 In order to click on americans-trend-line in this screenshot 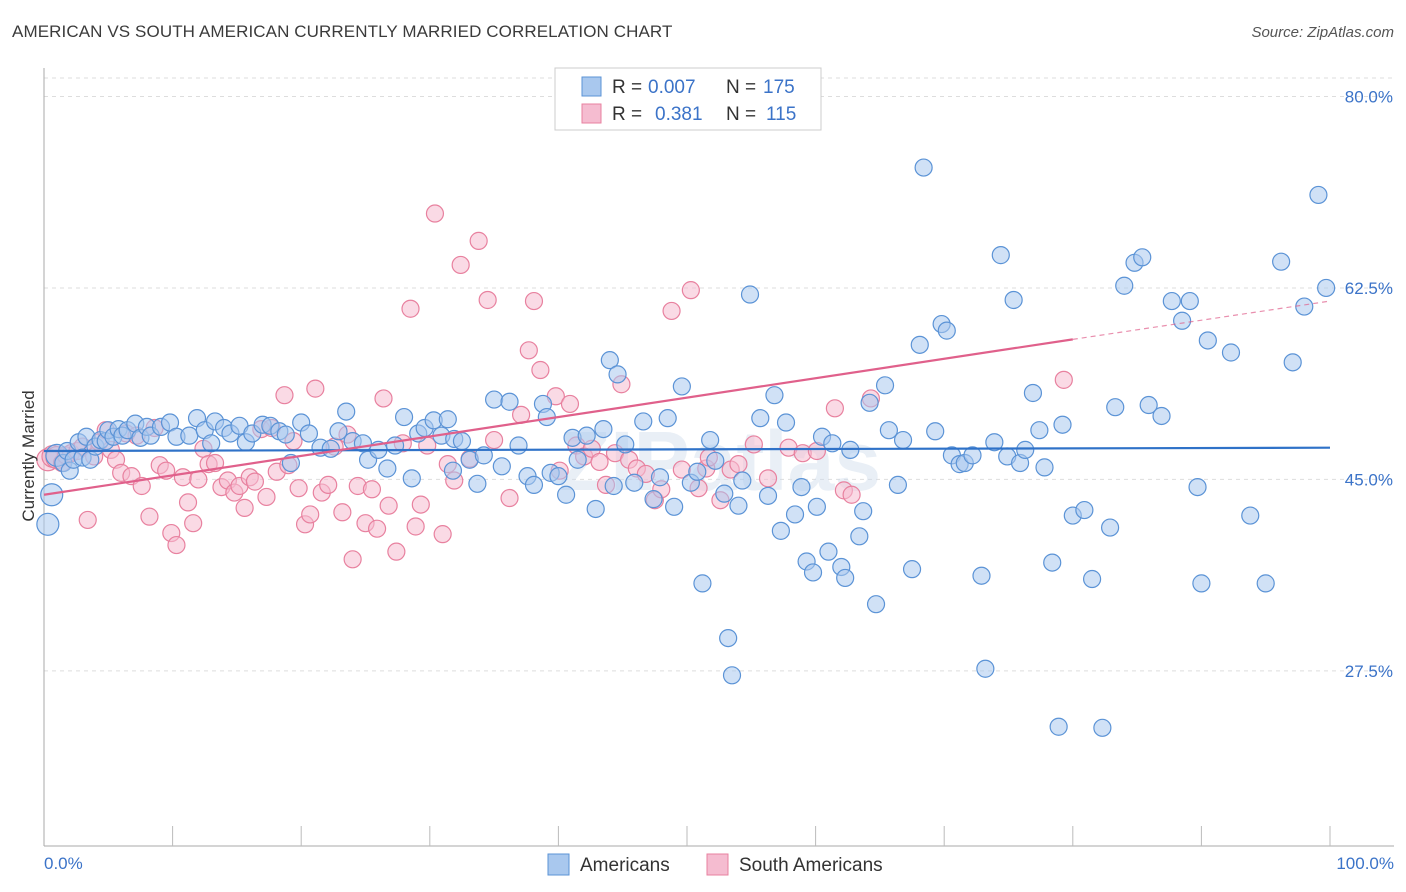, I will do `click(687, 449)`.